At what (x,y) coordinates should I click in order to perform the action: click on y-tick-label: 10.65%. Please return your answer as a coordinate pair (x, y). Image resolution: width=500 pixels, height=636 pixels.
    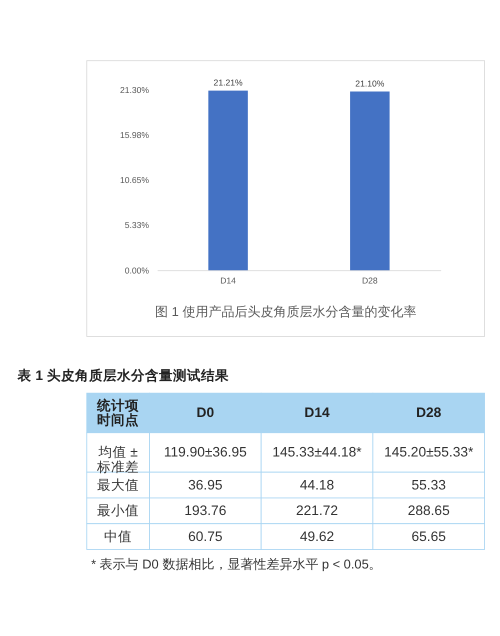
    Looking at the image, I should click on (135, 180).